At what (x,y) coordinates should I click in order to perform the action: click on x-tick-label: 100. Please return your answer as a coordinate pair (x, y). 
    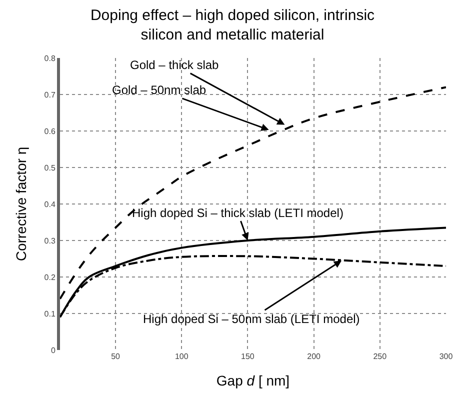
    Looking at the image, I should click on (181, 356).